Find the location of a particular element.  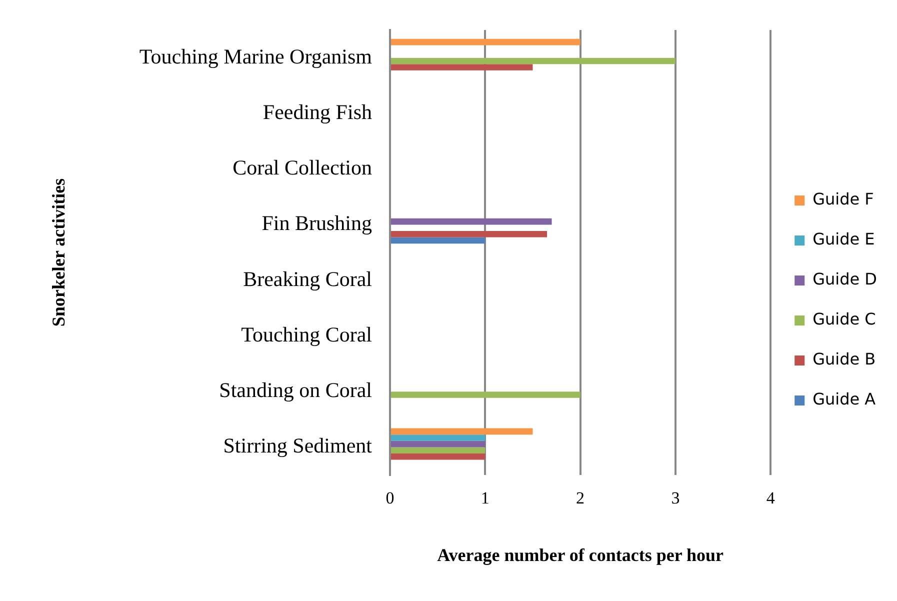

x-tick-label: 3 is located at coordinates (675, 498).